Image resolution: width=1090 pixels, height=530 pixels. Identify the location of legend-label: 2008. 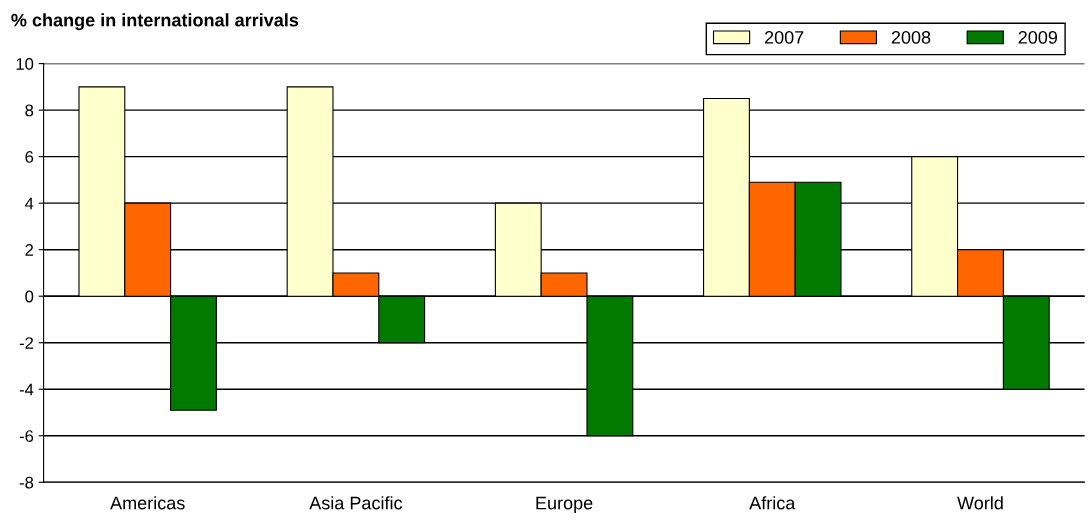
(911, 37).